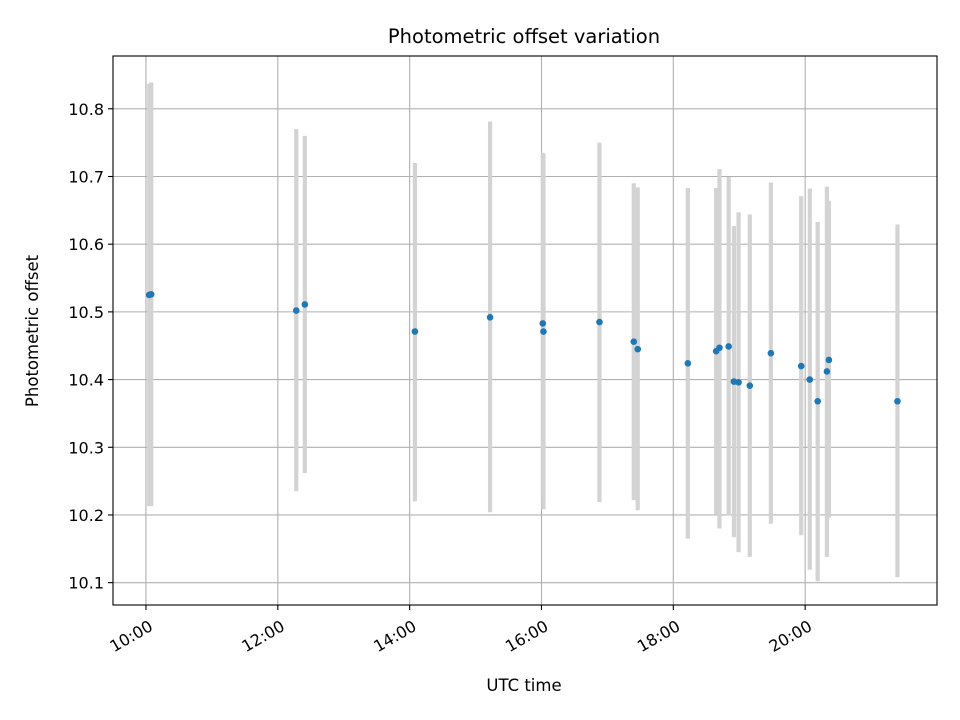 This screenshot has width=960, height=720. I want to click on x-axis-title: UTC time, so click(523, 685).